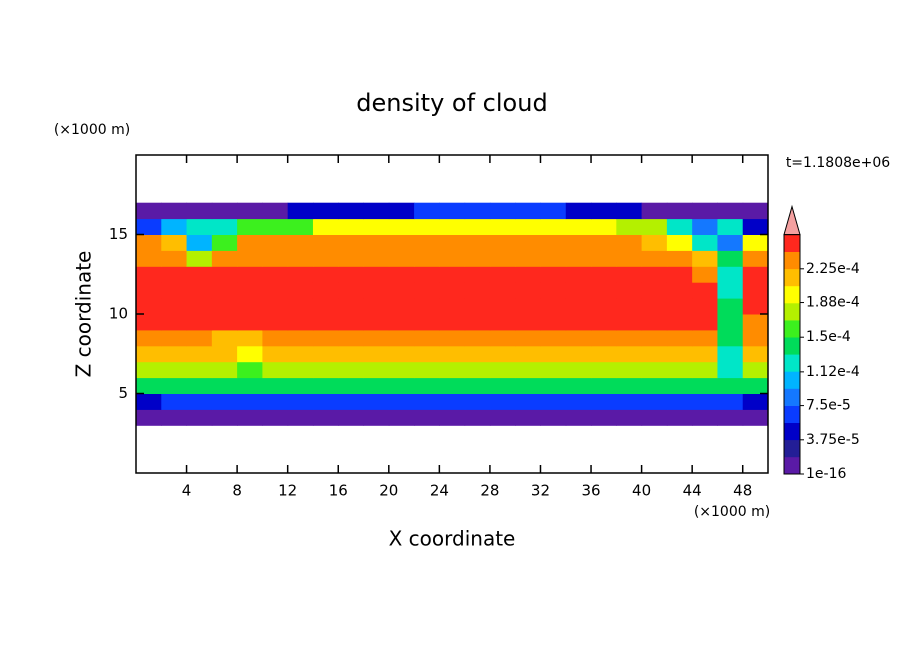  I want to click on colorbar-tick-label: 1e-16, so click(826, 474).